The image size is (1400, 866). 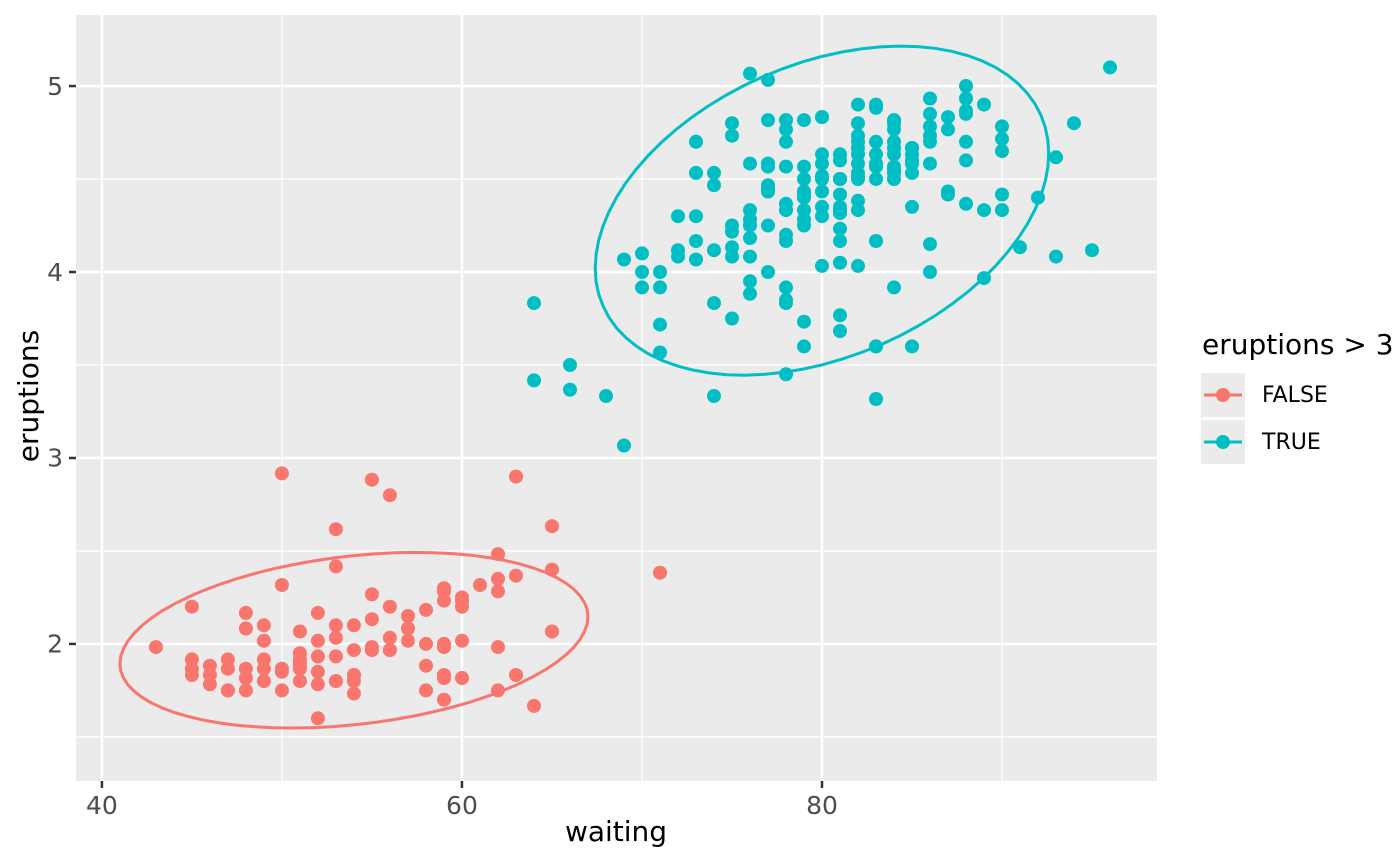 What do you see at coordinates (55, 644) in the screenshot?
I see `y-tick-label: 2` at bounding box center [55, 644].